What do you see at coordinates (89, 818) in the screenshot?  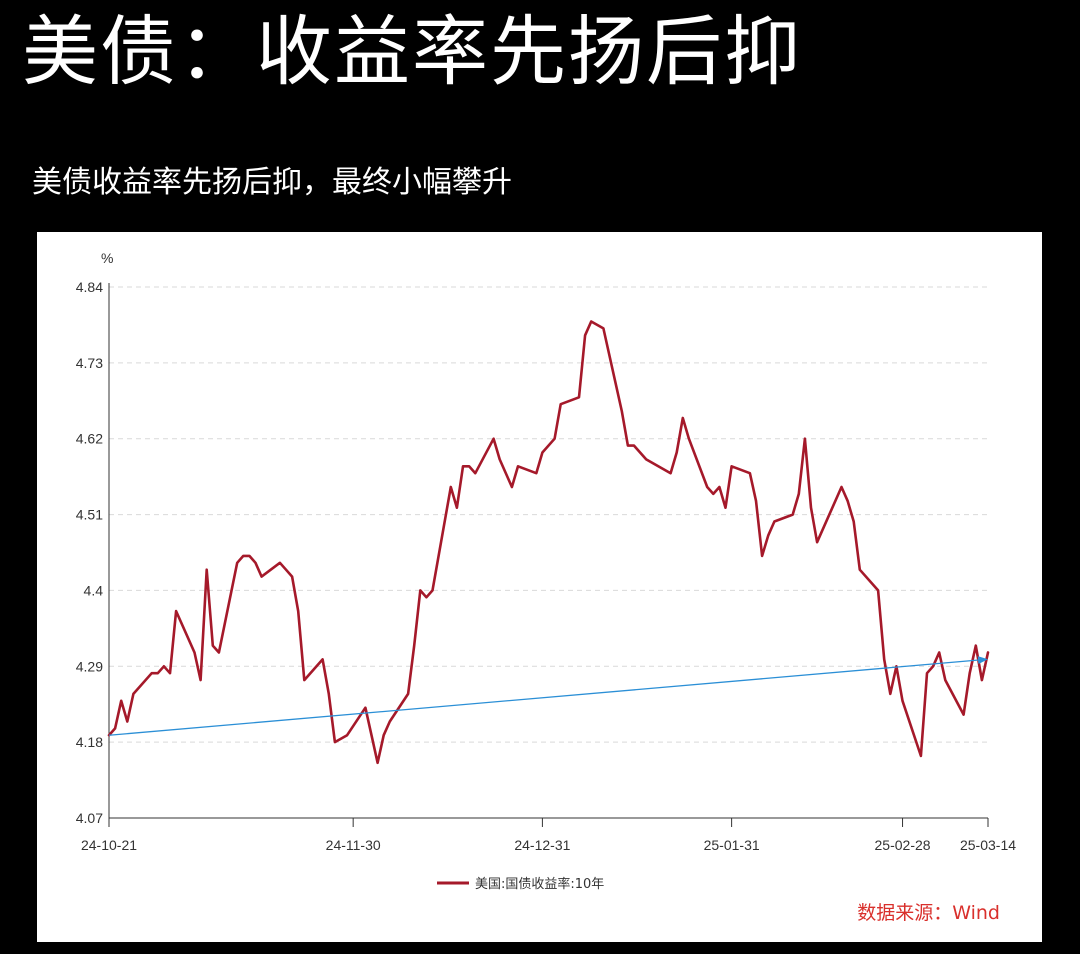 I see `y-tick-label: 4.07` at bounding box center [89, 818].